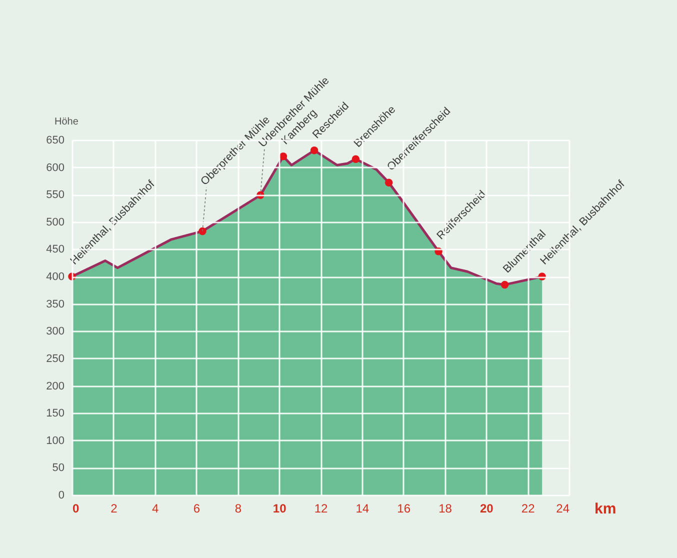 The height and width of the screenshot is (558, 677). Describe the element at coordinates (55, 168) in the screenshot. I see `y-tick-label: 600` at that location.